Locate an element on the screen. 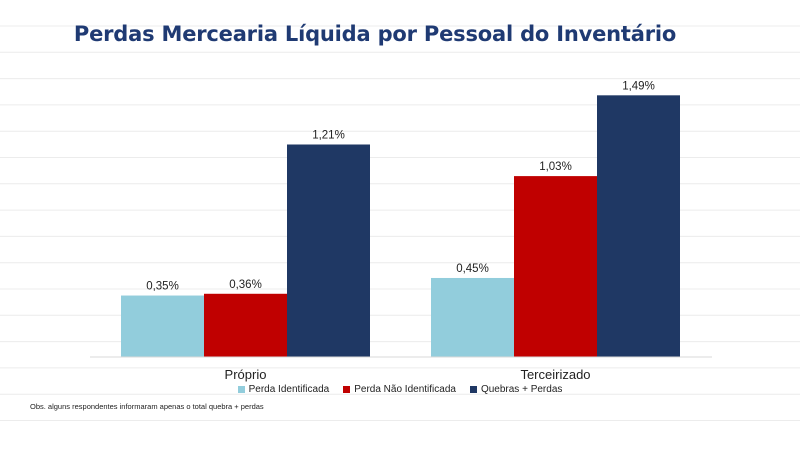 The height and width of the screenshot is (450, 800). data-label: 1,49% is located at coordinates (638, 86).